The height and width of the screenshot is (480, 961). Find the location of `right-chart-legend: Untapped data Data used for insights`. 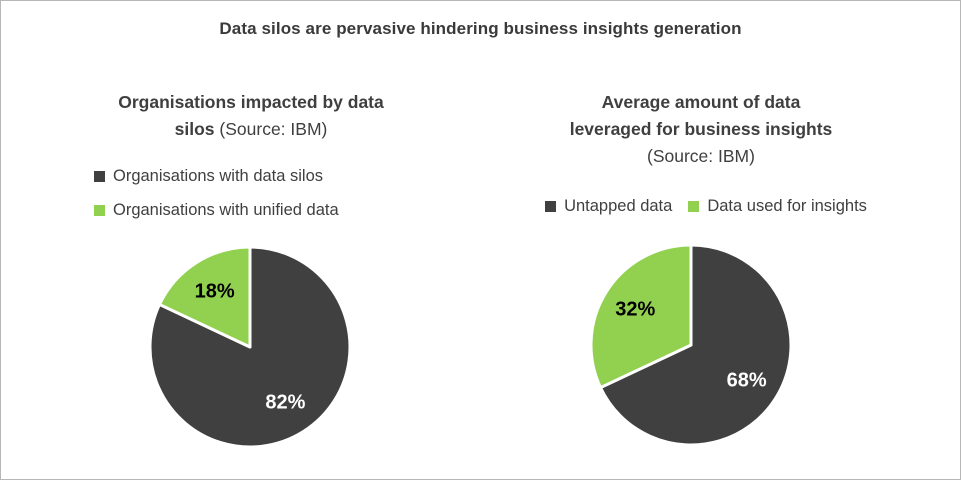

right-chart-legend: Untapped data Data used for insights is located at coordinates (706, 206).